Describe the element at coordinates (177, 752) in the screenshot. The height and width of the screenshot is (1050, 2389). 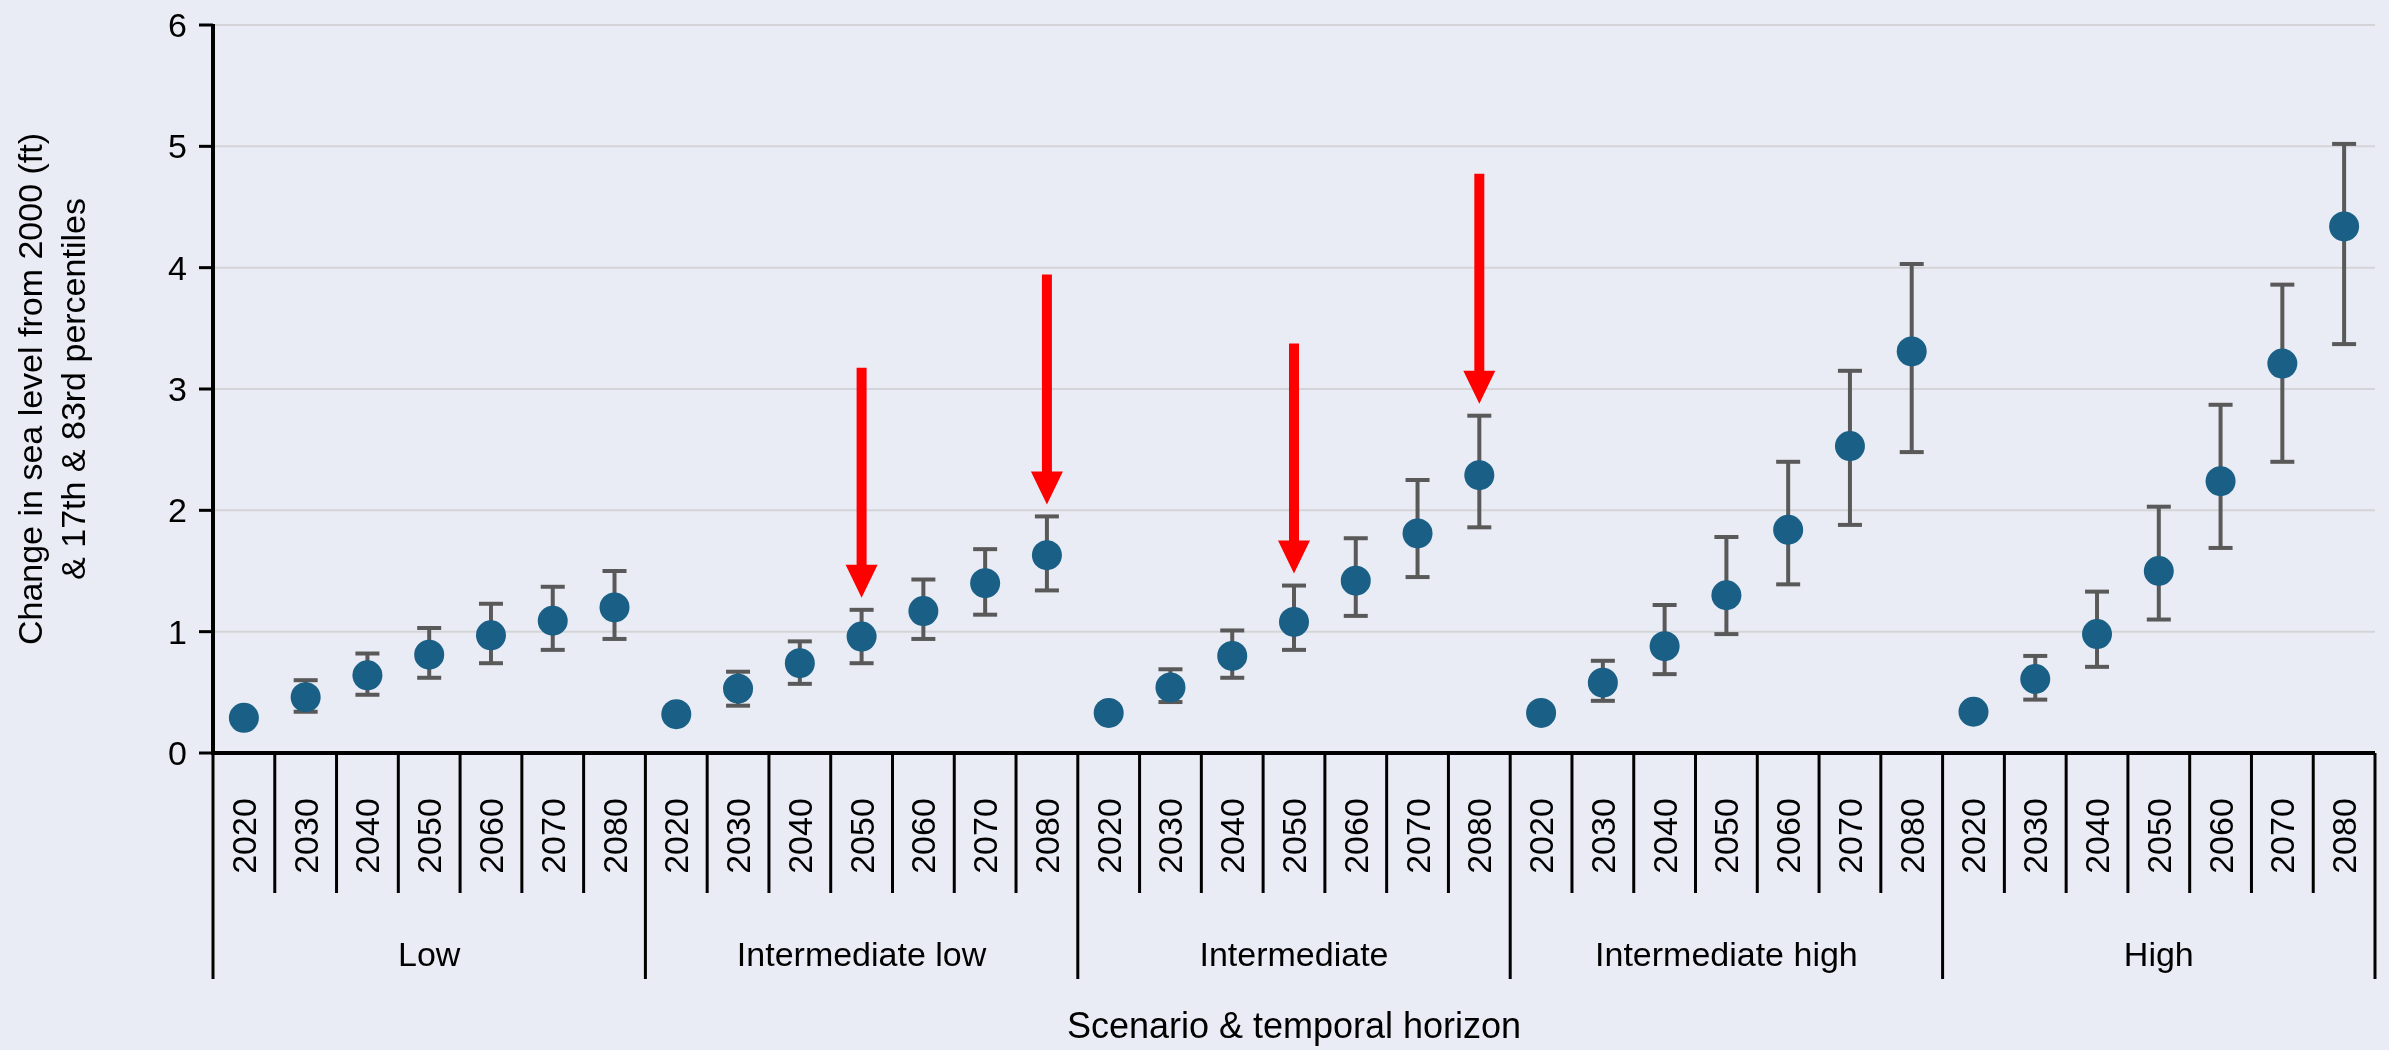
I see `y-tick-label: 0` at that location.